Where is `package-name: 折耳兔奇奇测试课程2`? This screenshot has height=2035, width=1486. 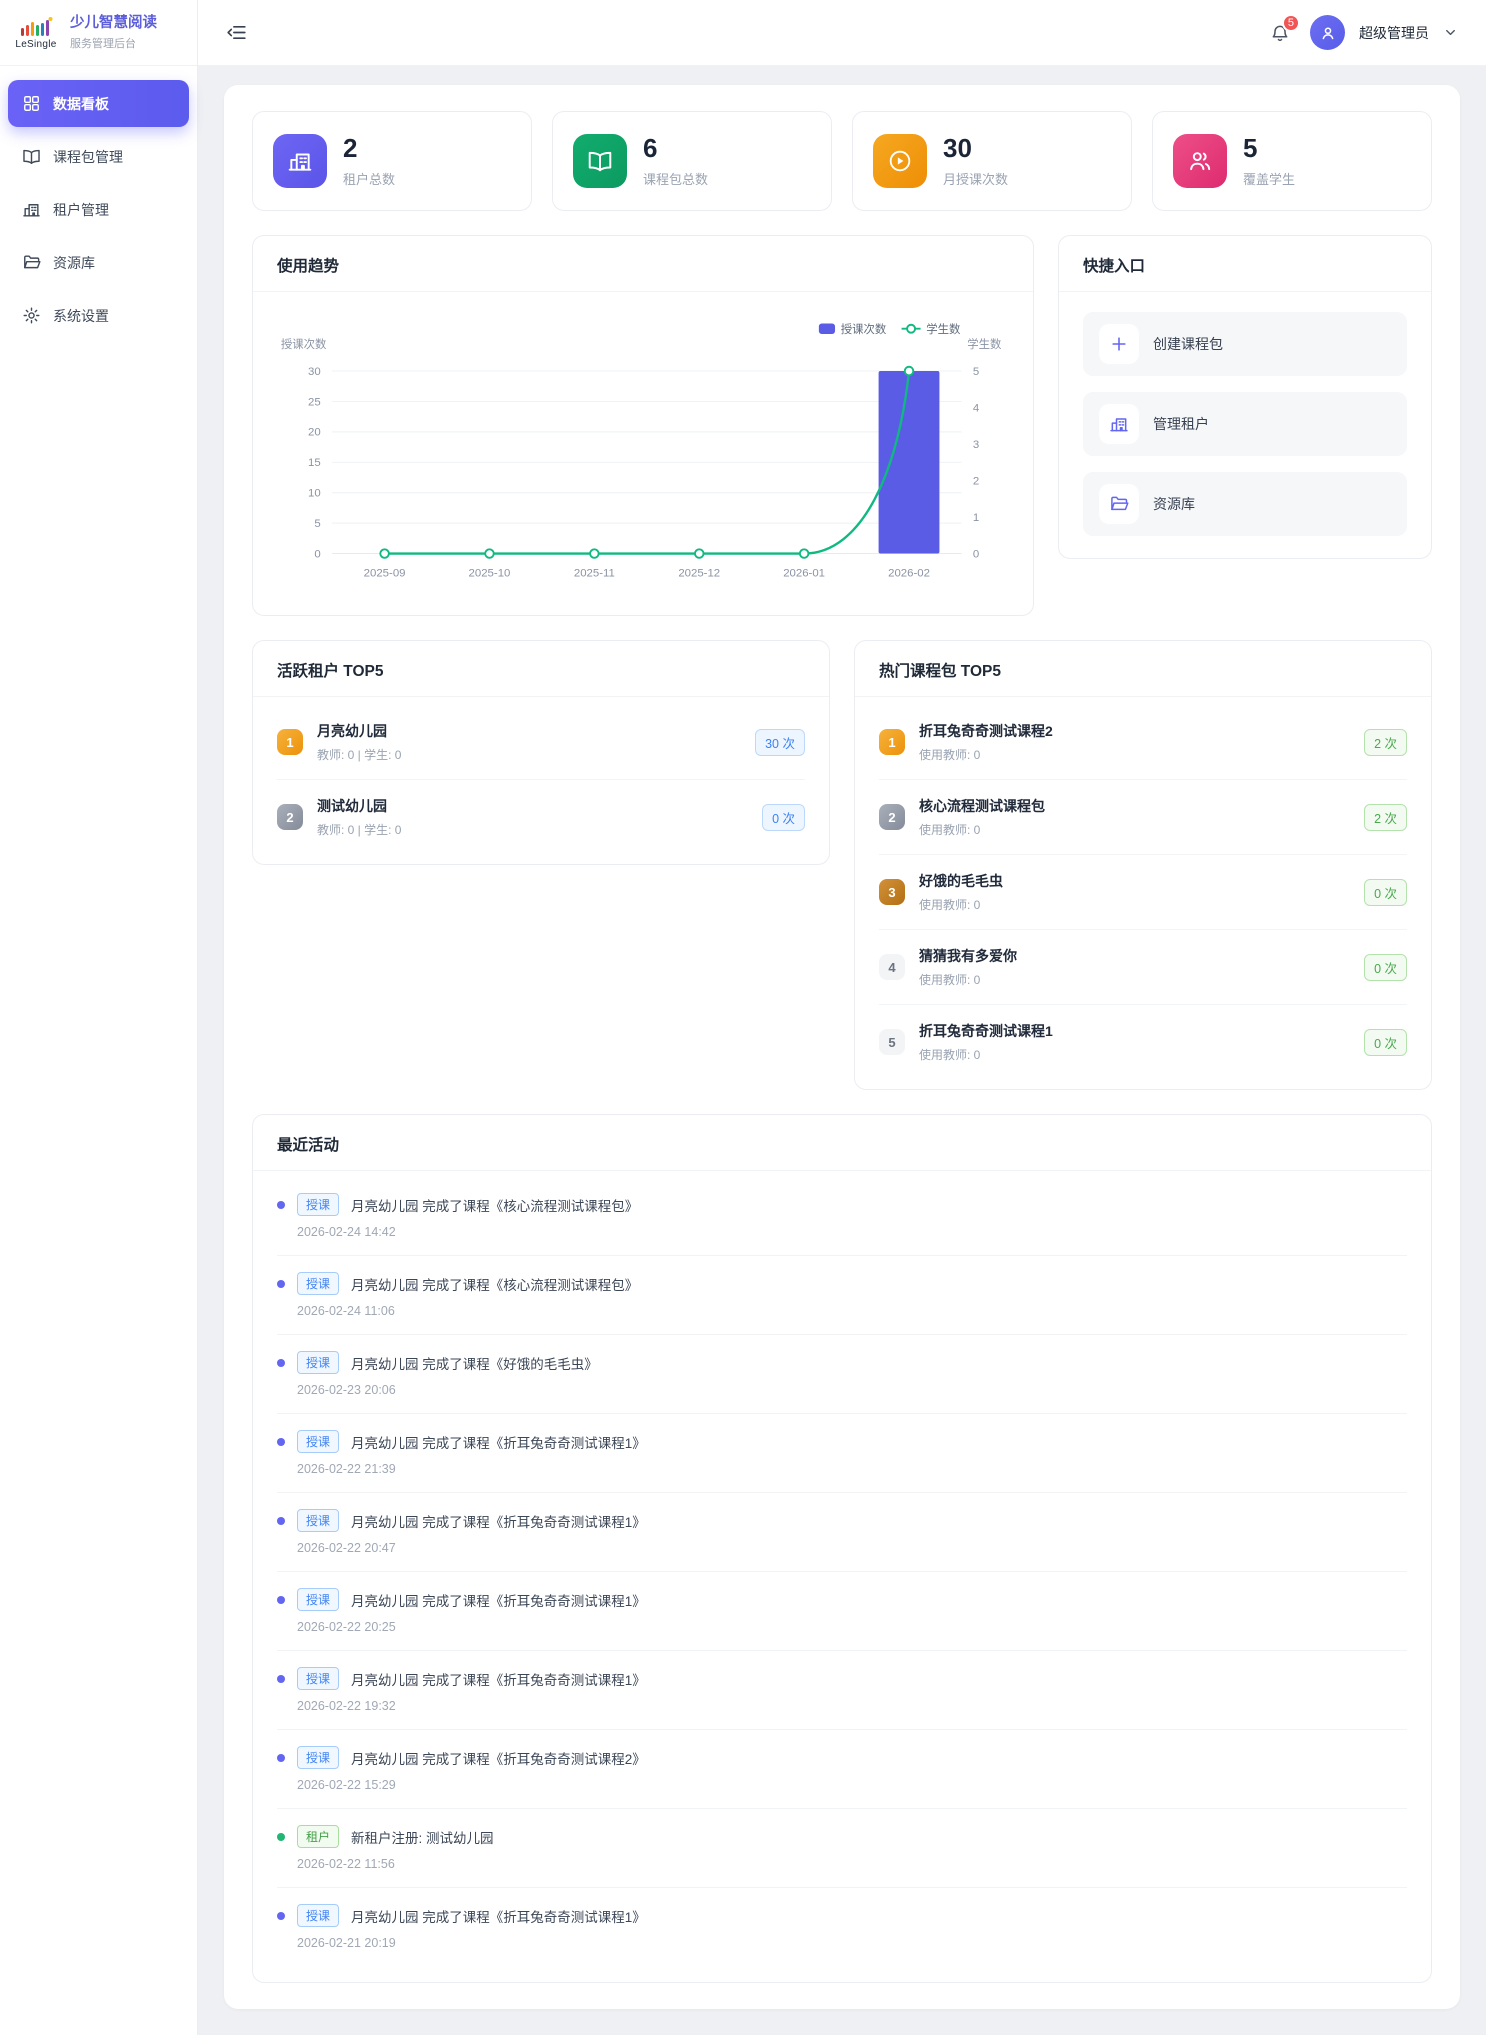 package-name: 折耳兔奇奇测试课程2 is located at coordinates (986, 731).